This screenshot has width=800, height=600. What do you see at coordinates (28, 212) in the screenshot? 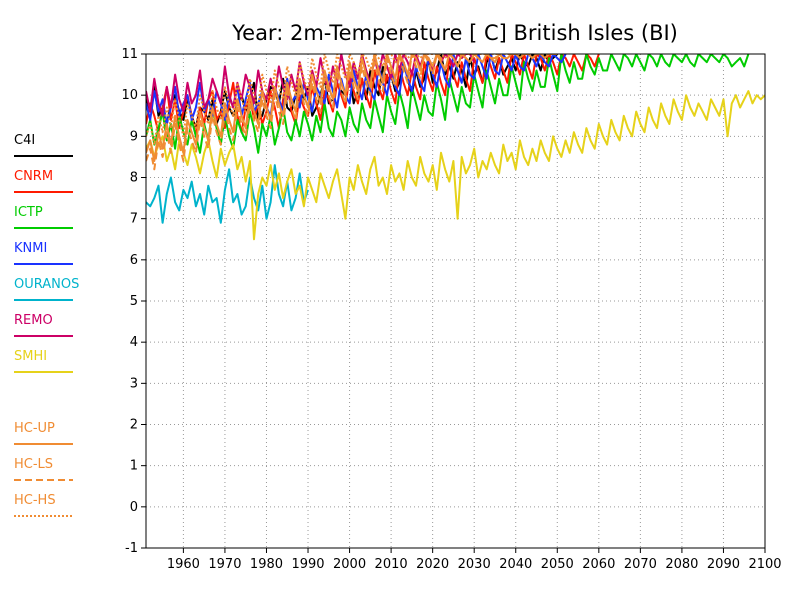
I see `legend-label-ictp: ICTP` at bounding box center [28, 212].